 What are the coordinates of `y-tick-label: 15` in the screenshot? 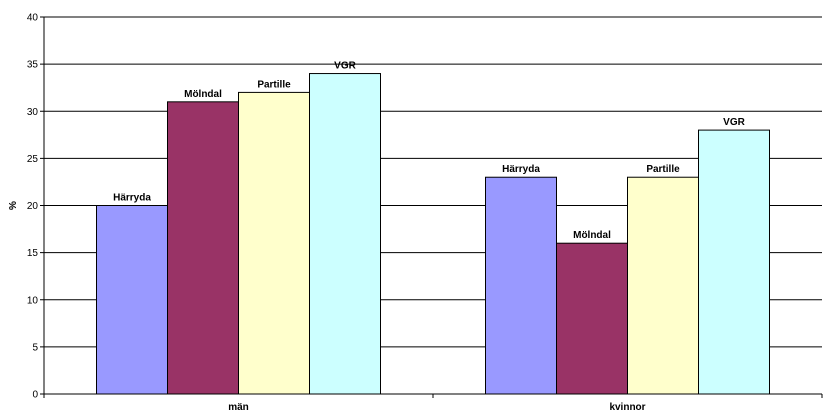 It's located at (33, 253).